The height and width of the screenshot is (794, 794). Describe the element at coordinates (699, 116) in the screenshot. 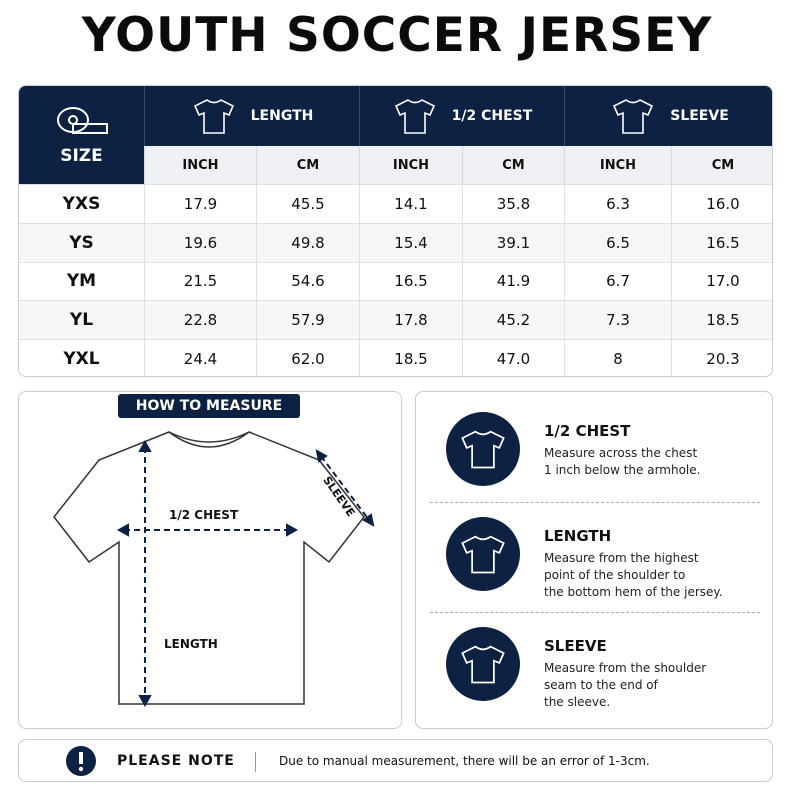

I see `group-label: SLEEVE` at that location.